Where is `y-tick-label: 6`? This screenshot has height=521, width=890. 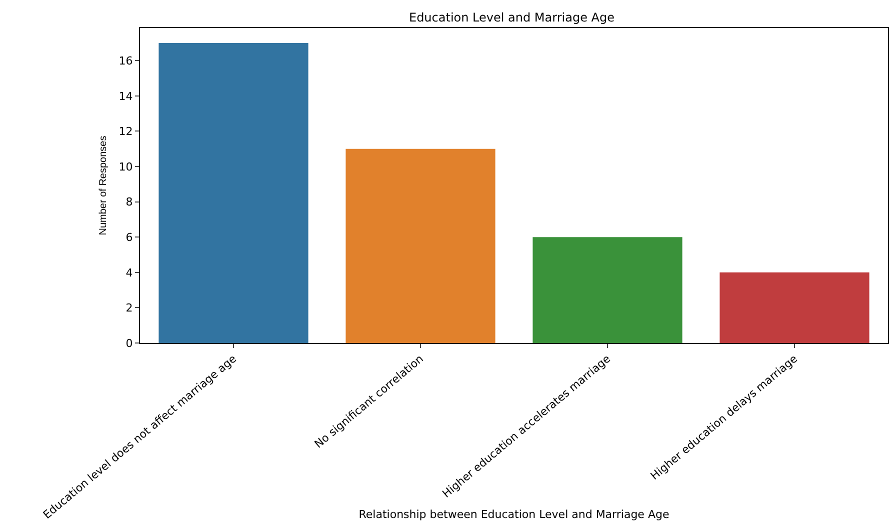 y-tick-label: 6 is located at coordinates (129, 237).